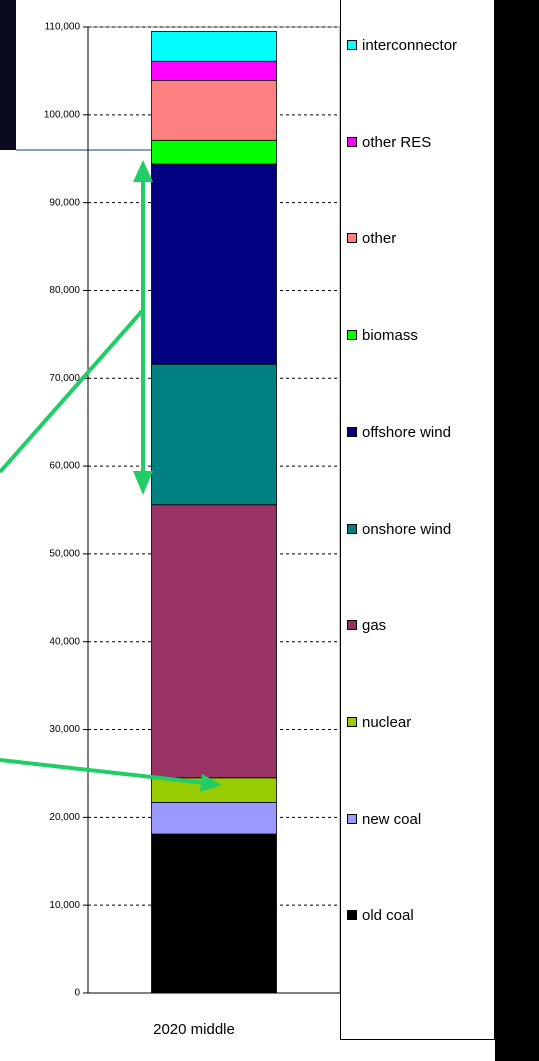  I want to click on y-tick-label: 70,000, so click(64, 378).